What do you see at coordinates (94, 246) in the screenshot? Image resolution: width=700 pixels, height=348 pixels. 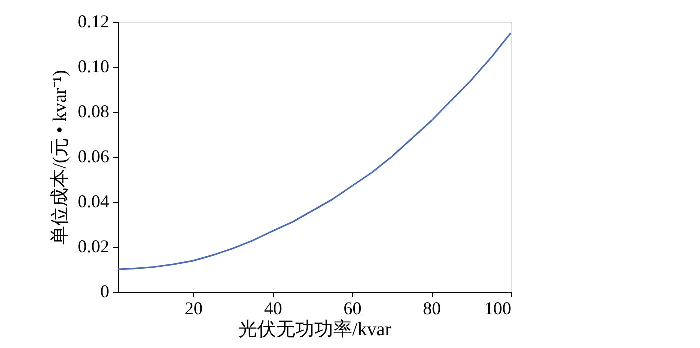 I see `y-tick-label: 0.02` at bounding box center [94, 246].